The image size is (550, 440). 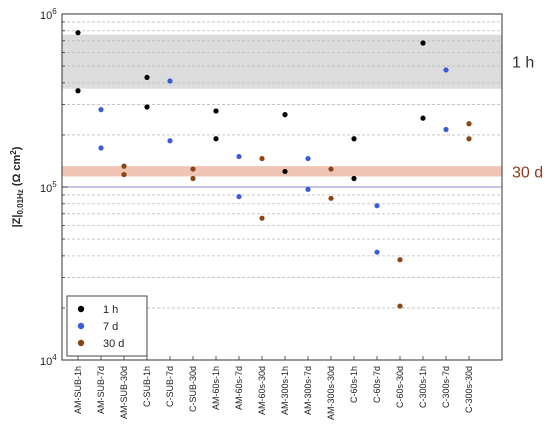 What do you see at coordinates (262, 390) in the screenshot?
I see `x-category-label: AM-60s-30d` at bounding box center [262, 390].